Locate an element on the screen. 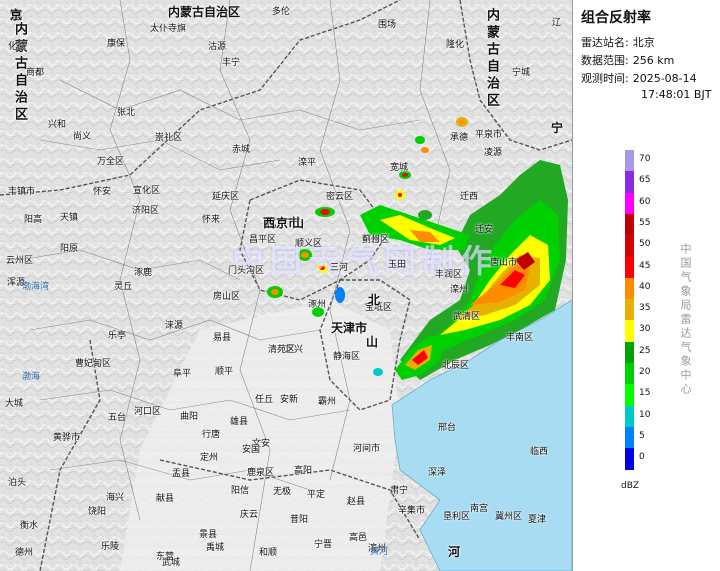 The height and width of the screenshot is (571, 720). place-label: 怀安 is located at coordinates (102, 192).